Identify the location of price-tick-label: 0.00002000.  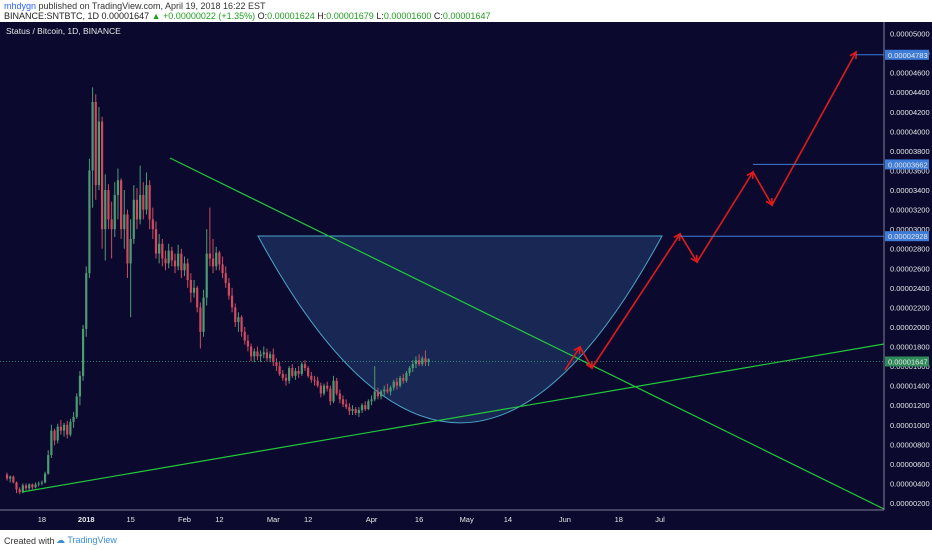
(910, 327).